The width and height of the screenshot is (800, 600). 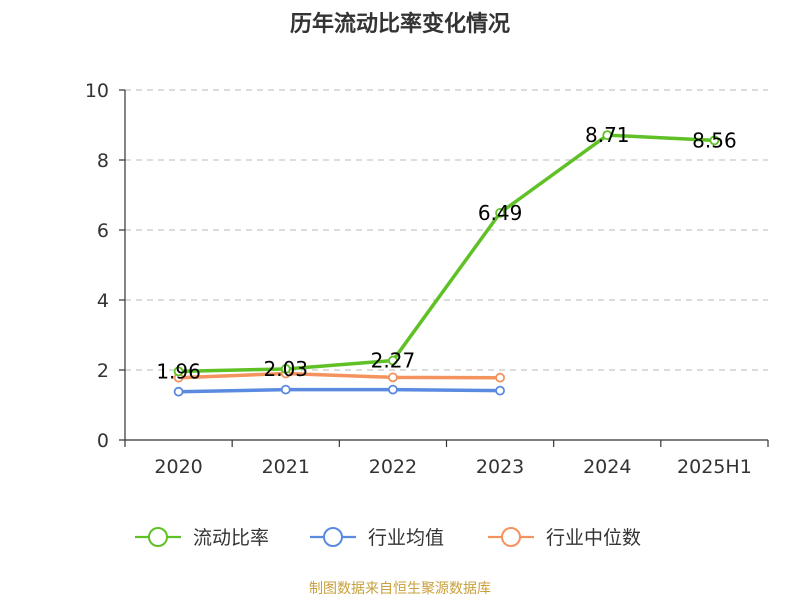 What do you see at coordinates (97, 91) in the screenshot?
I see `y-tick-label: 10` at bounding box center [97, 91].